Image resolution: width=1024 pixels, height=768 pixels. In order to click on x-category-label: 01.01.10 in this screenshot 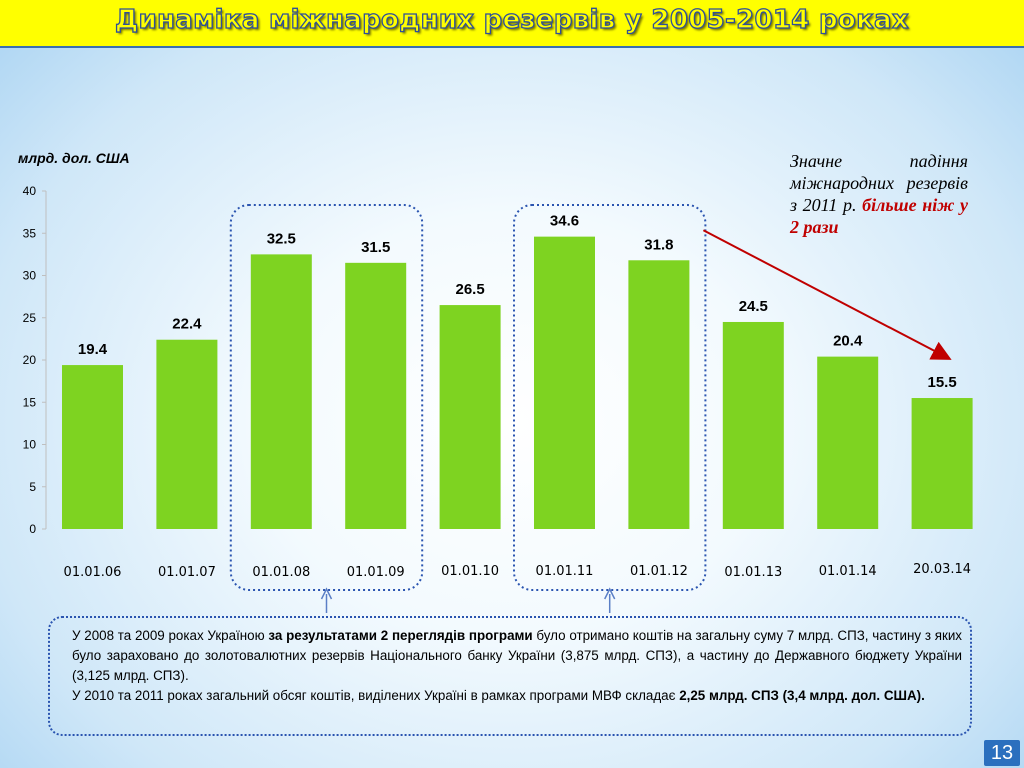, I will do `click(470, 571)`.